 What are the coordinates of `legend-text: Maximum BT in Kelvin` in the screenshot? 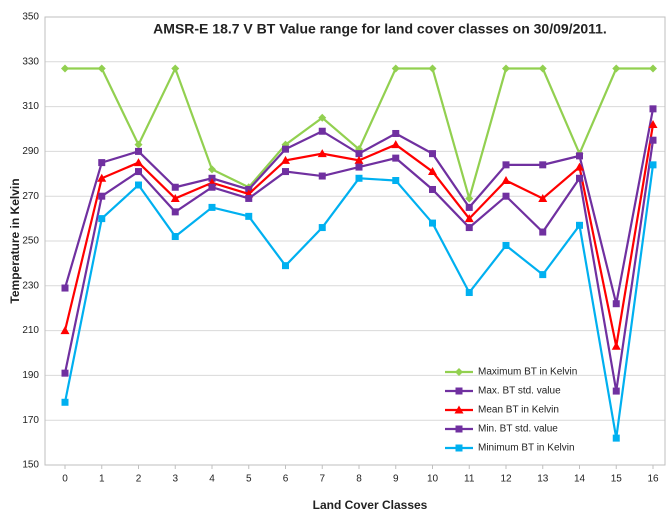 It's located at (527, 372).